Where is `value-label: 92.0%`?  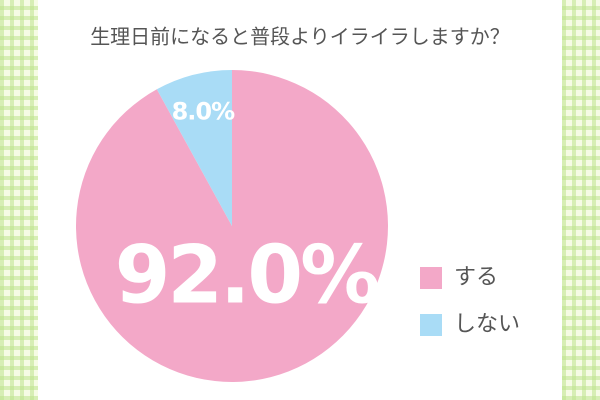
value-label: 92.0% is located at coordinates (246, 274).